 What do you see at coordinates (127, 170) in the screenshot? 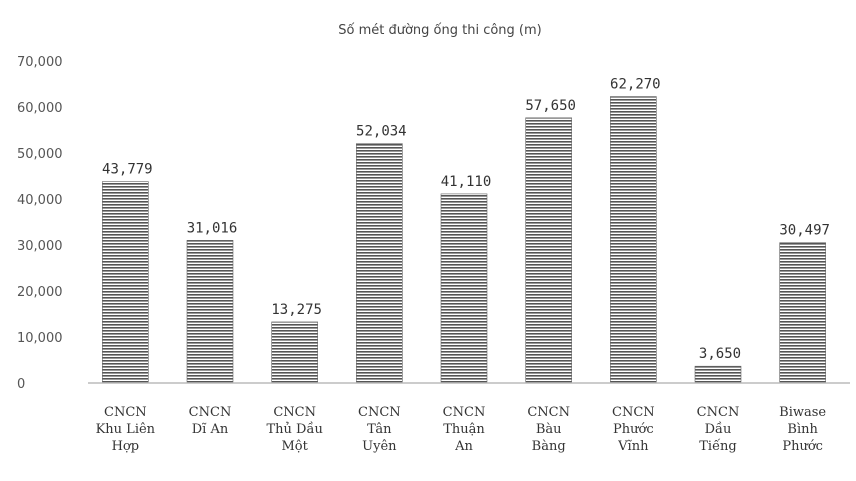
I see `data-label: 43,779` at bounding box center [127, 170].